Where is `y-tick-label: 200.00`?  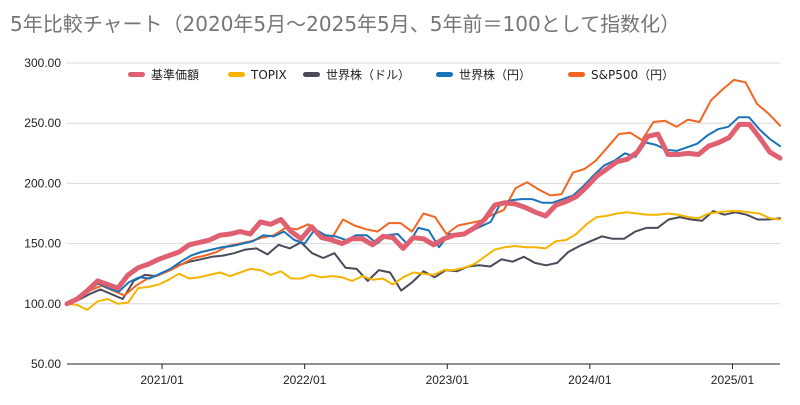
y-tick-label: 200.00 is located at coordinates (42, 183).